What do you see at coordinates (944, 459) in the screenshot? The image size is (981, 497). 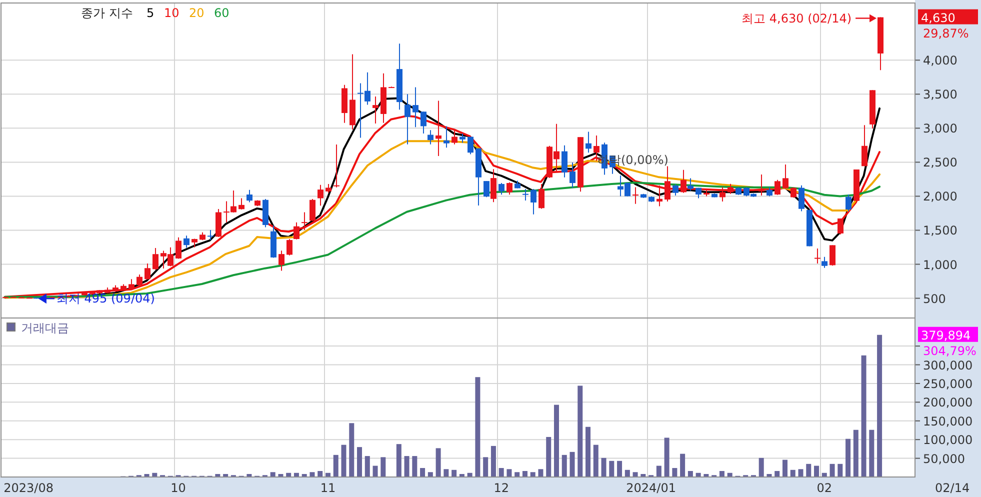 I see `y-tick-label: 50,000` at bounding box center [944, 459].